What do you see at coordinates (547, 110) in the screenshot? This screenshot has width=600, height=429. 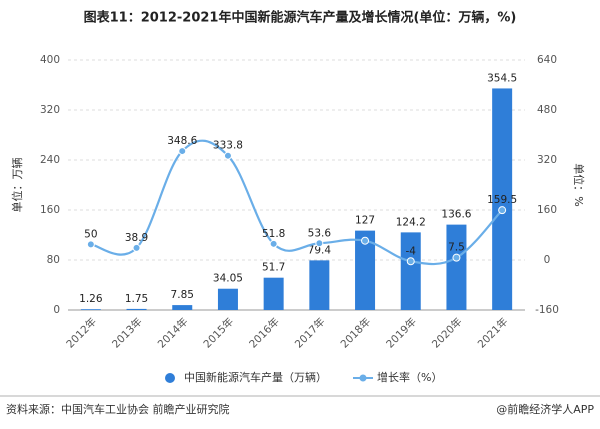 I see `y2-tick-label: 480` at bounding box center [547, 110].